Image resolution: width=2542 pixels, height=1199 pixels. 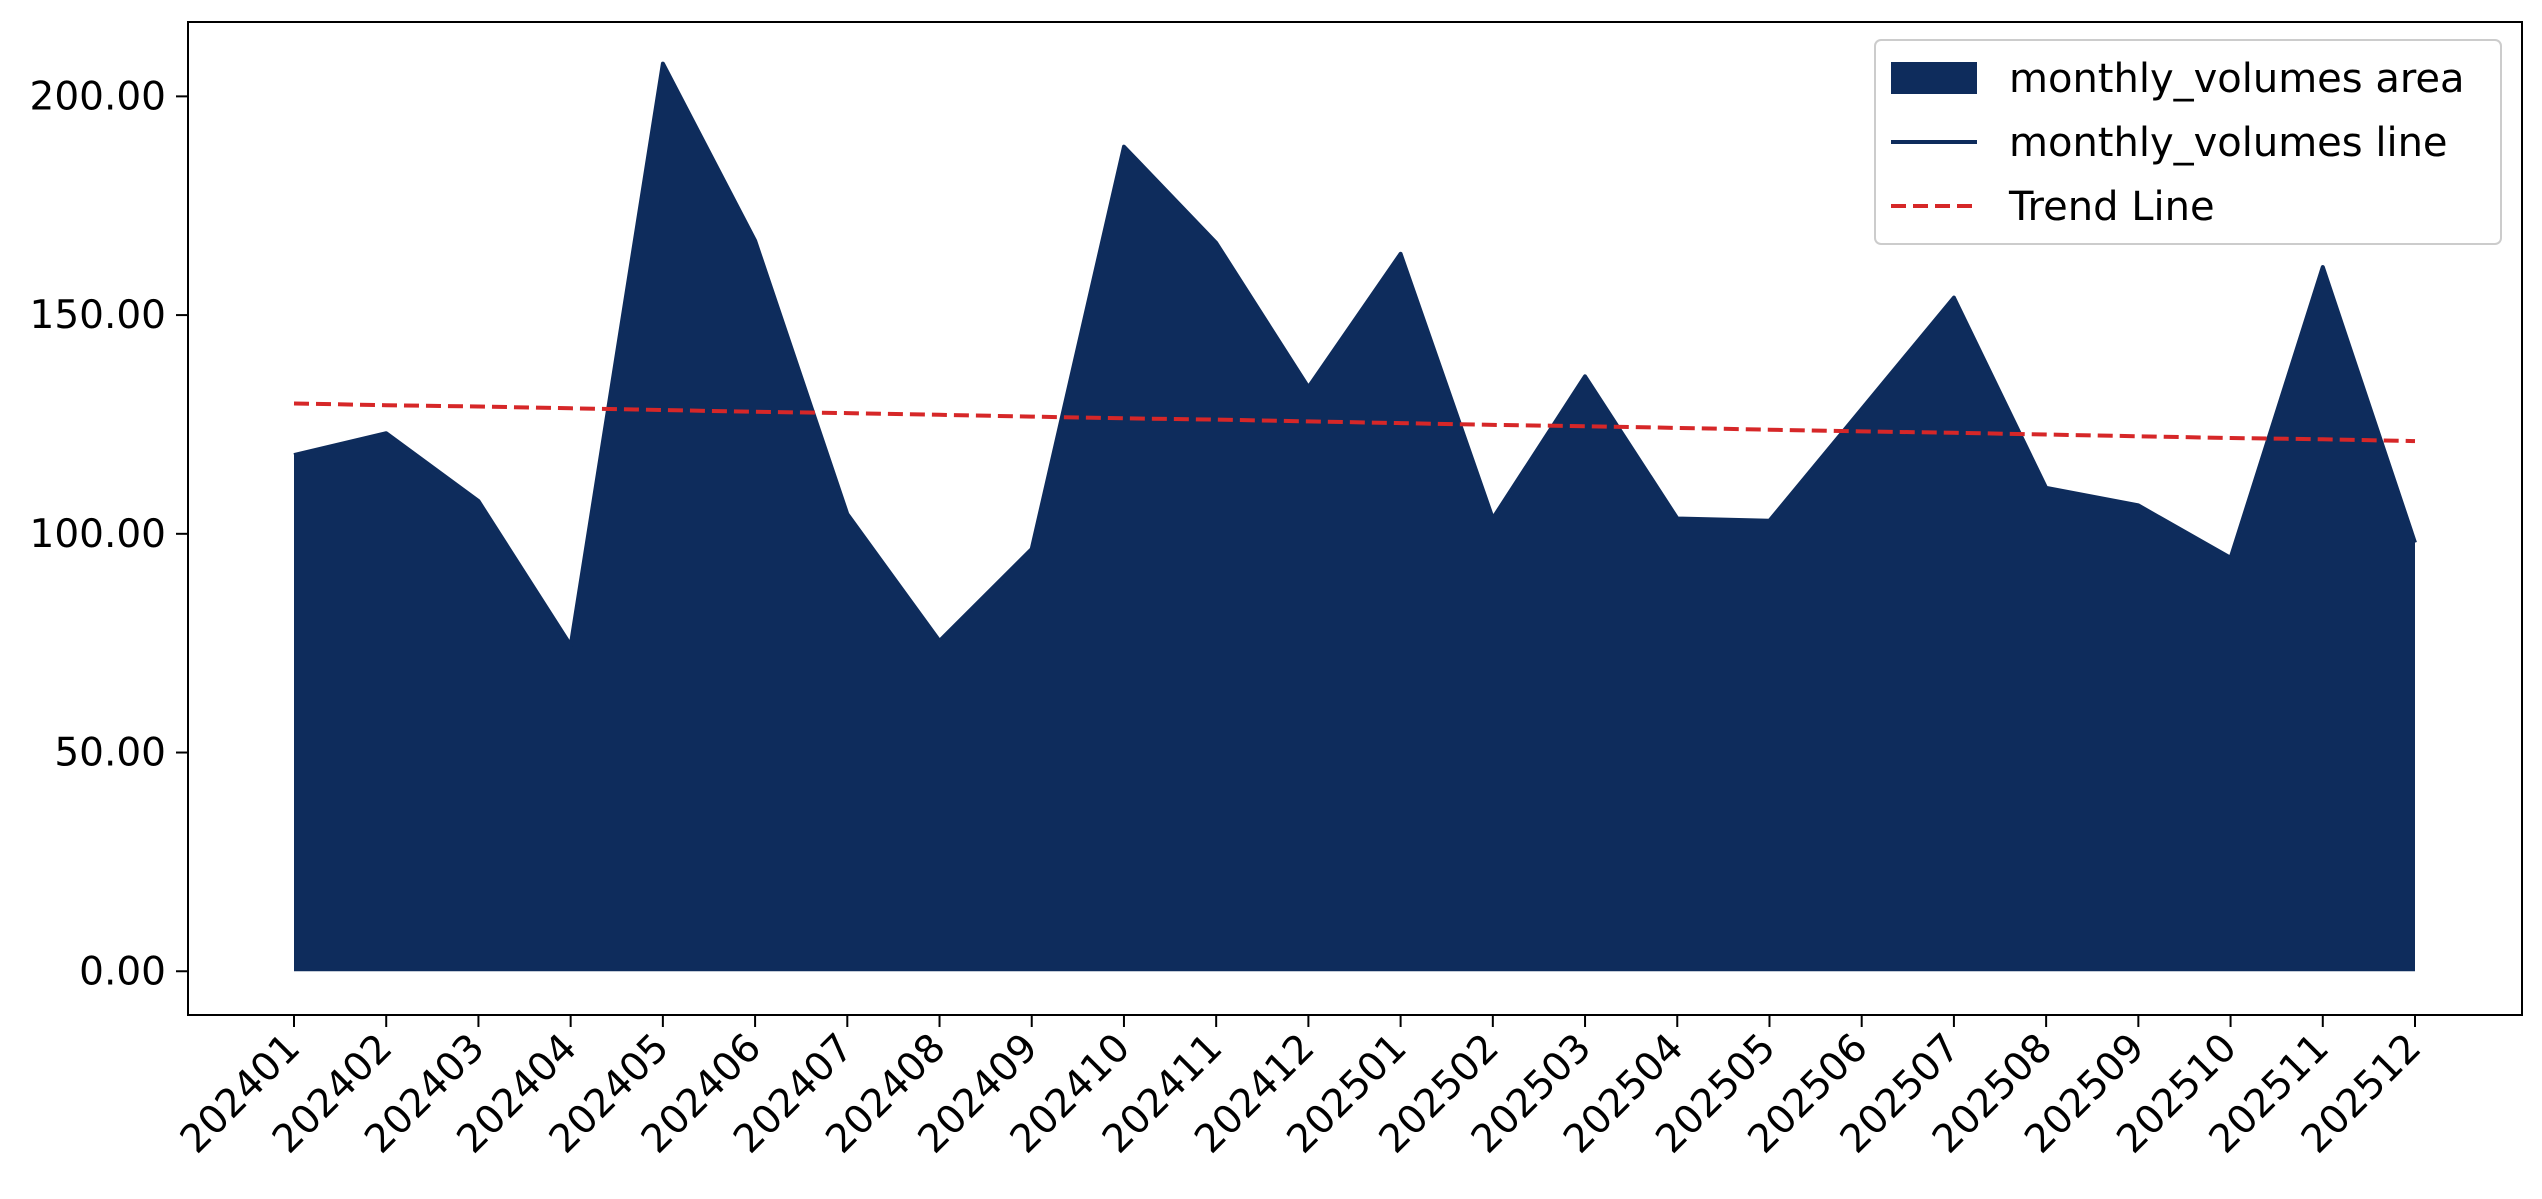 I want to click on y-tick-label: 200.00, so click(x=98, y=96).